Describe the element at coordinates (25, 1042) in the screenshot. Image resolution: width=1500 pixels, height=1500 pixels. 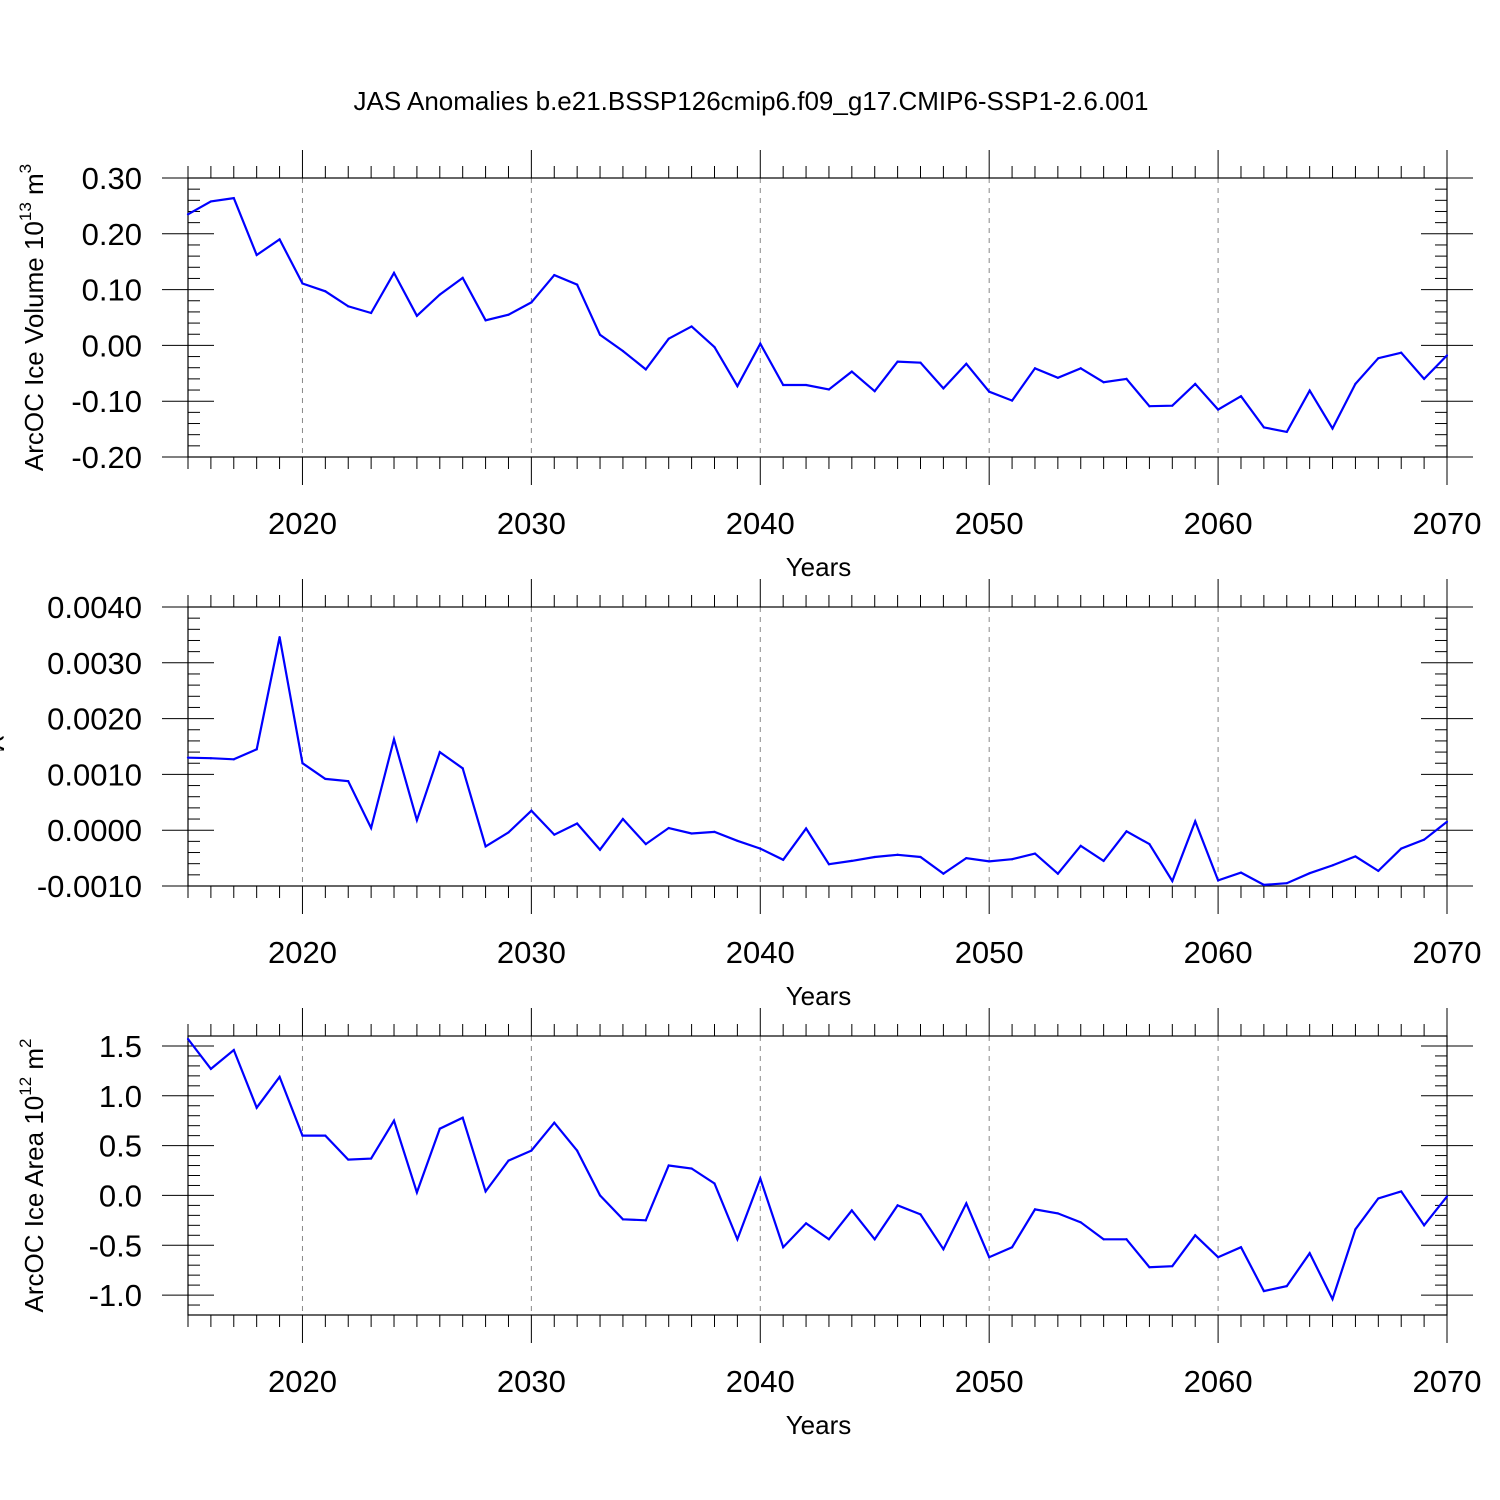
I see `y-axis-label-superscript: 2` at that location.